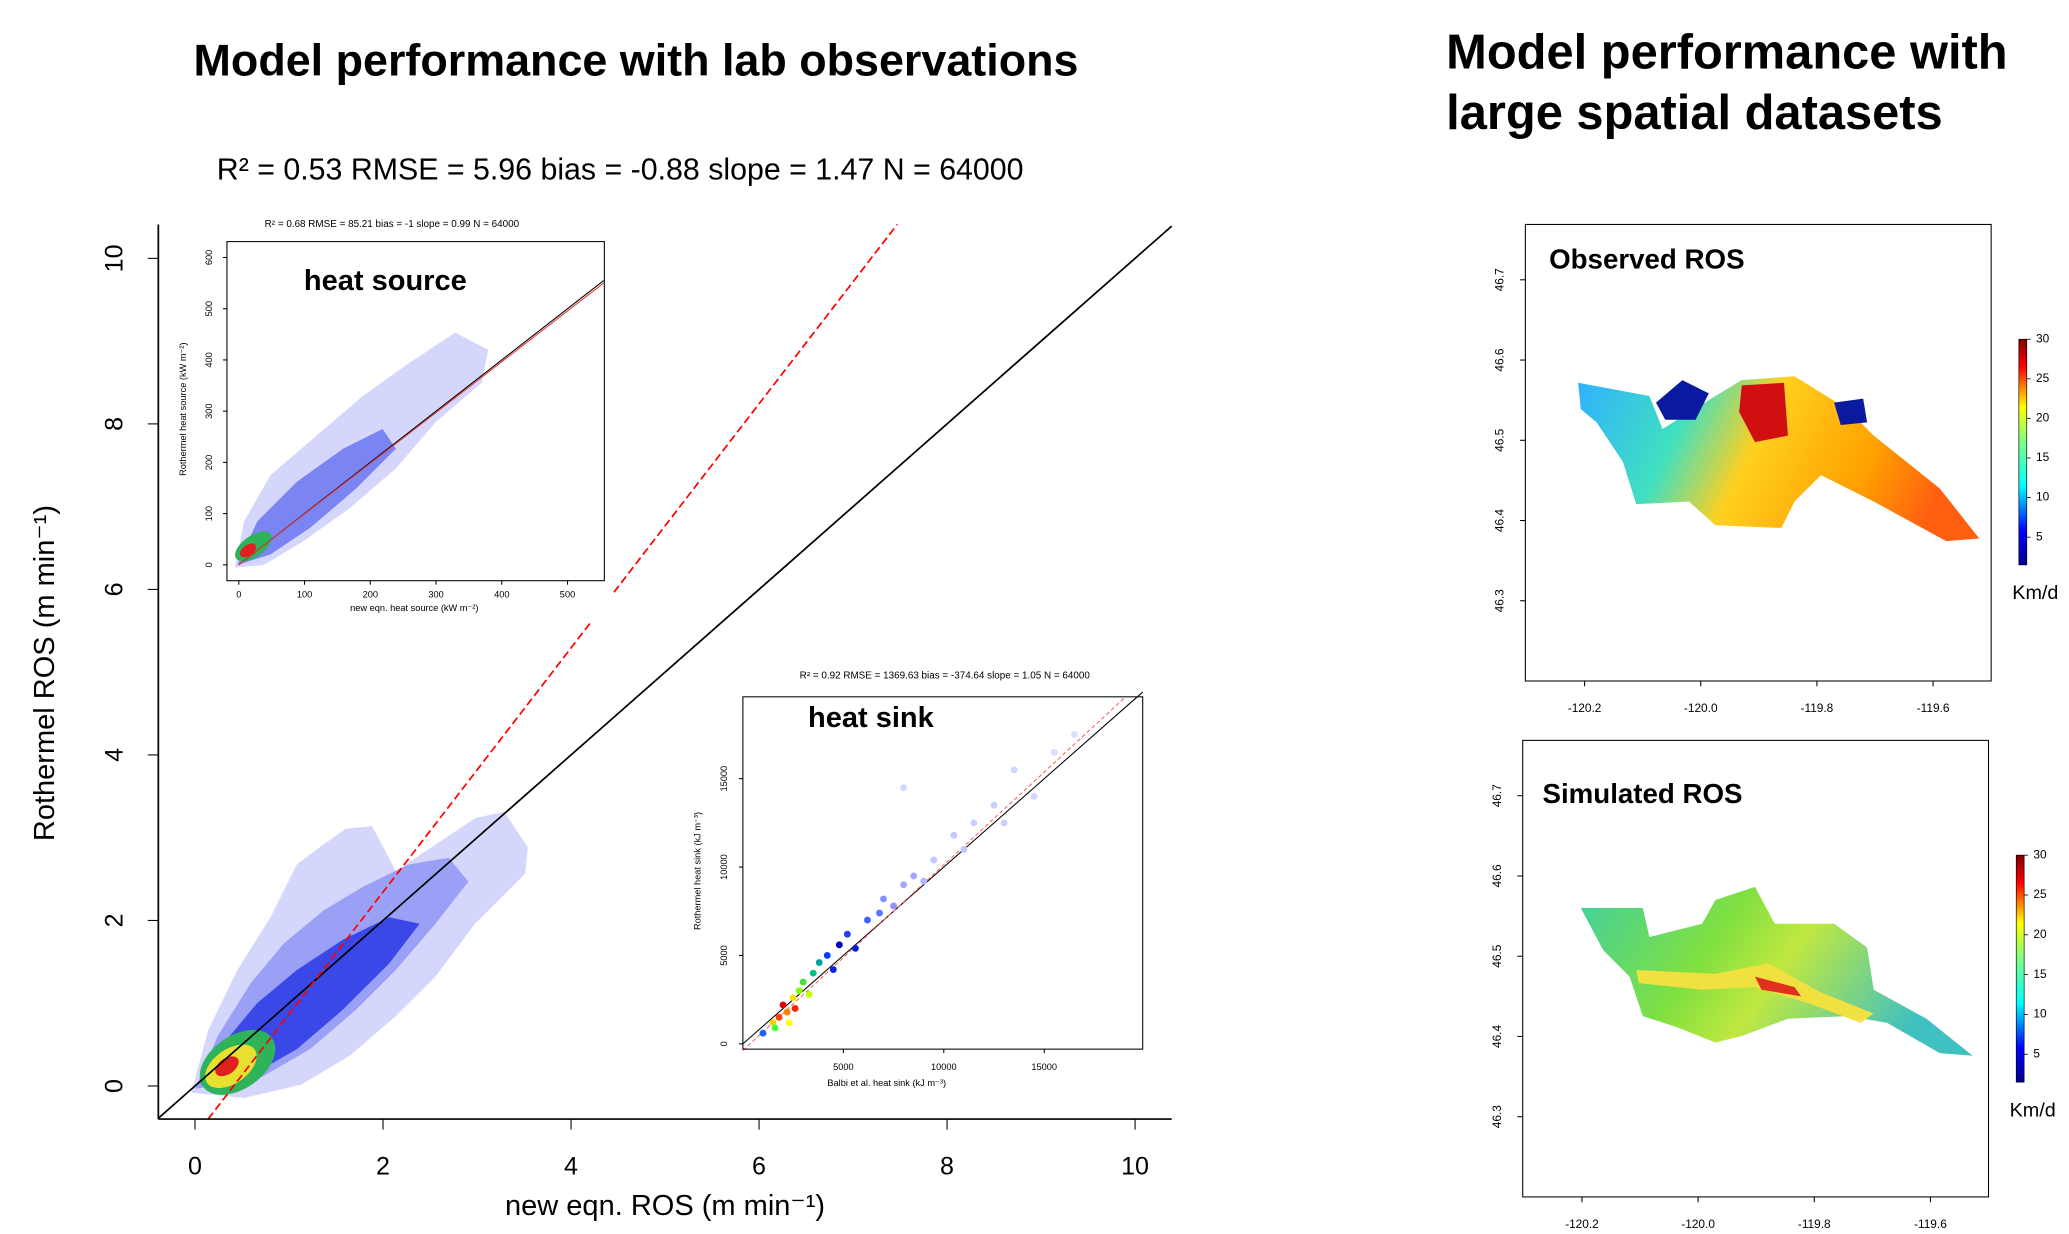 This screenshot has height=1234, width=2069. I want to click on y-tick-label: 400, so click(209, 359).